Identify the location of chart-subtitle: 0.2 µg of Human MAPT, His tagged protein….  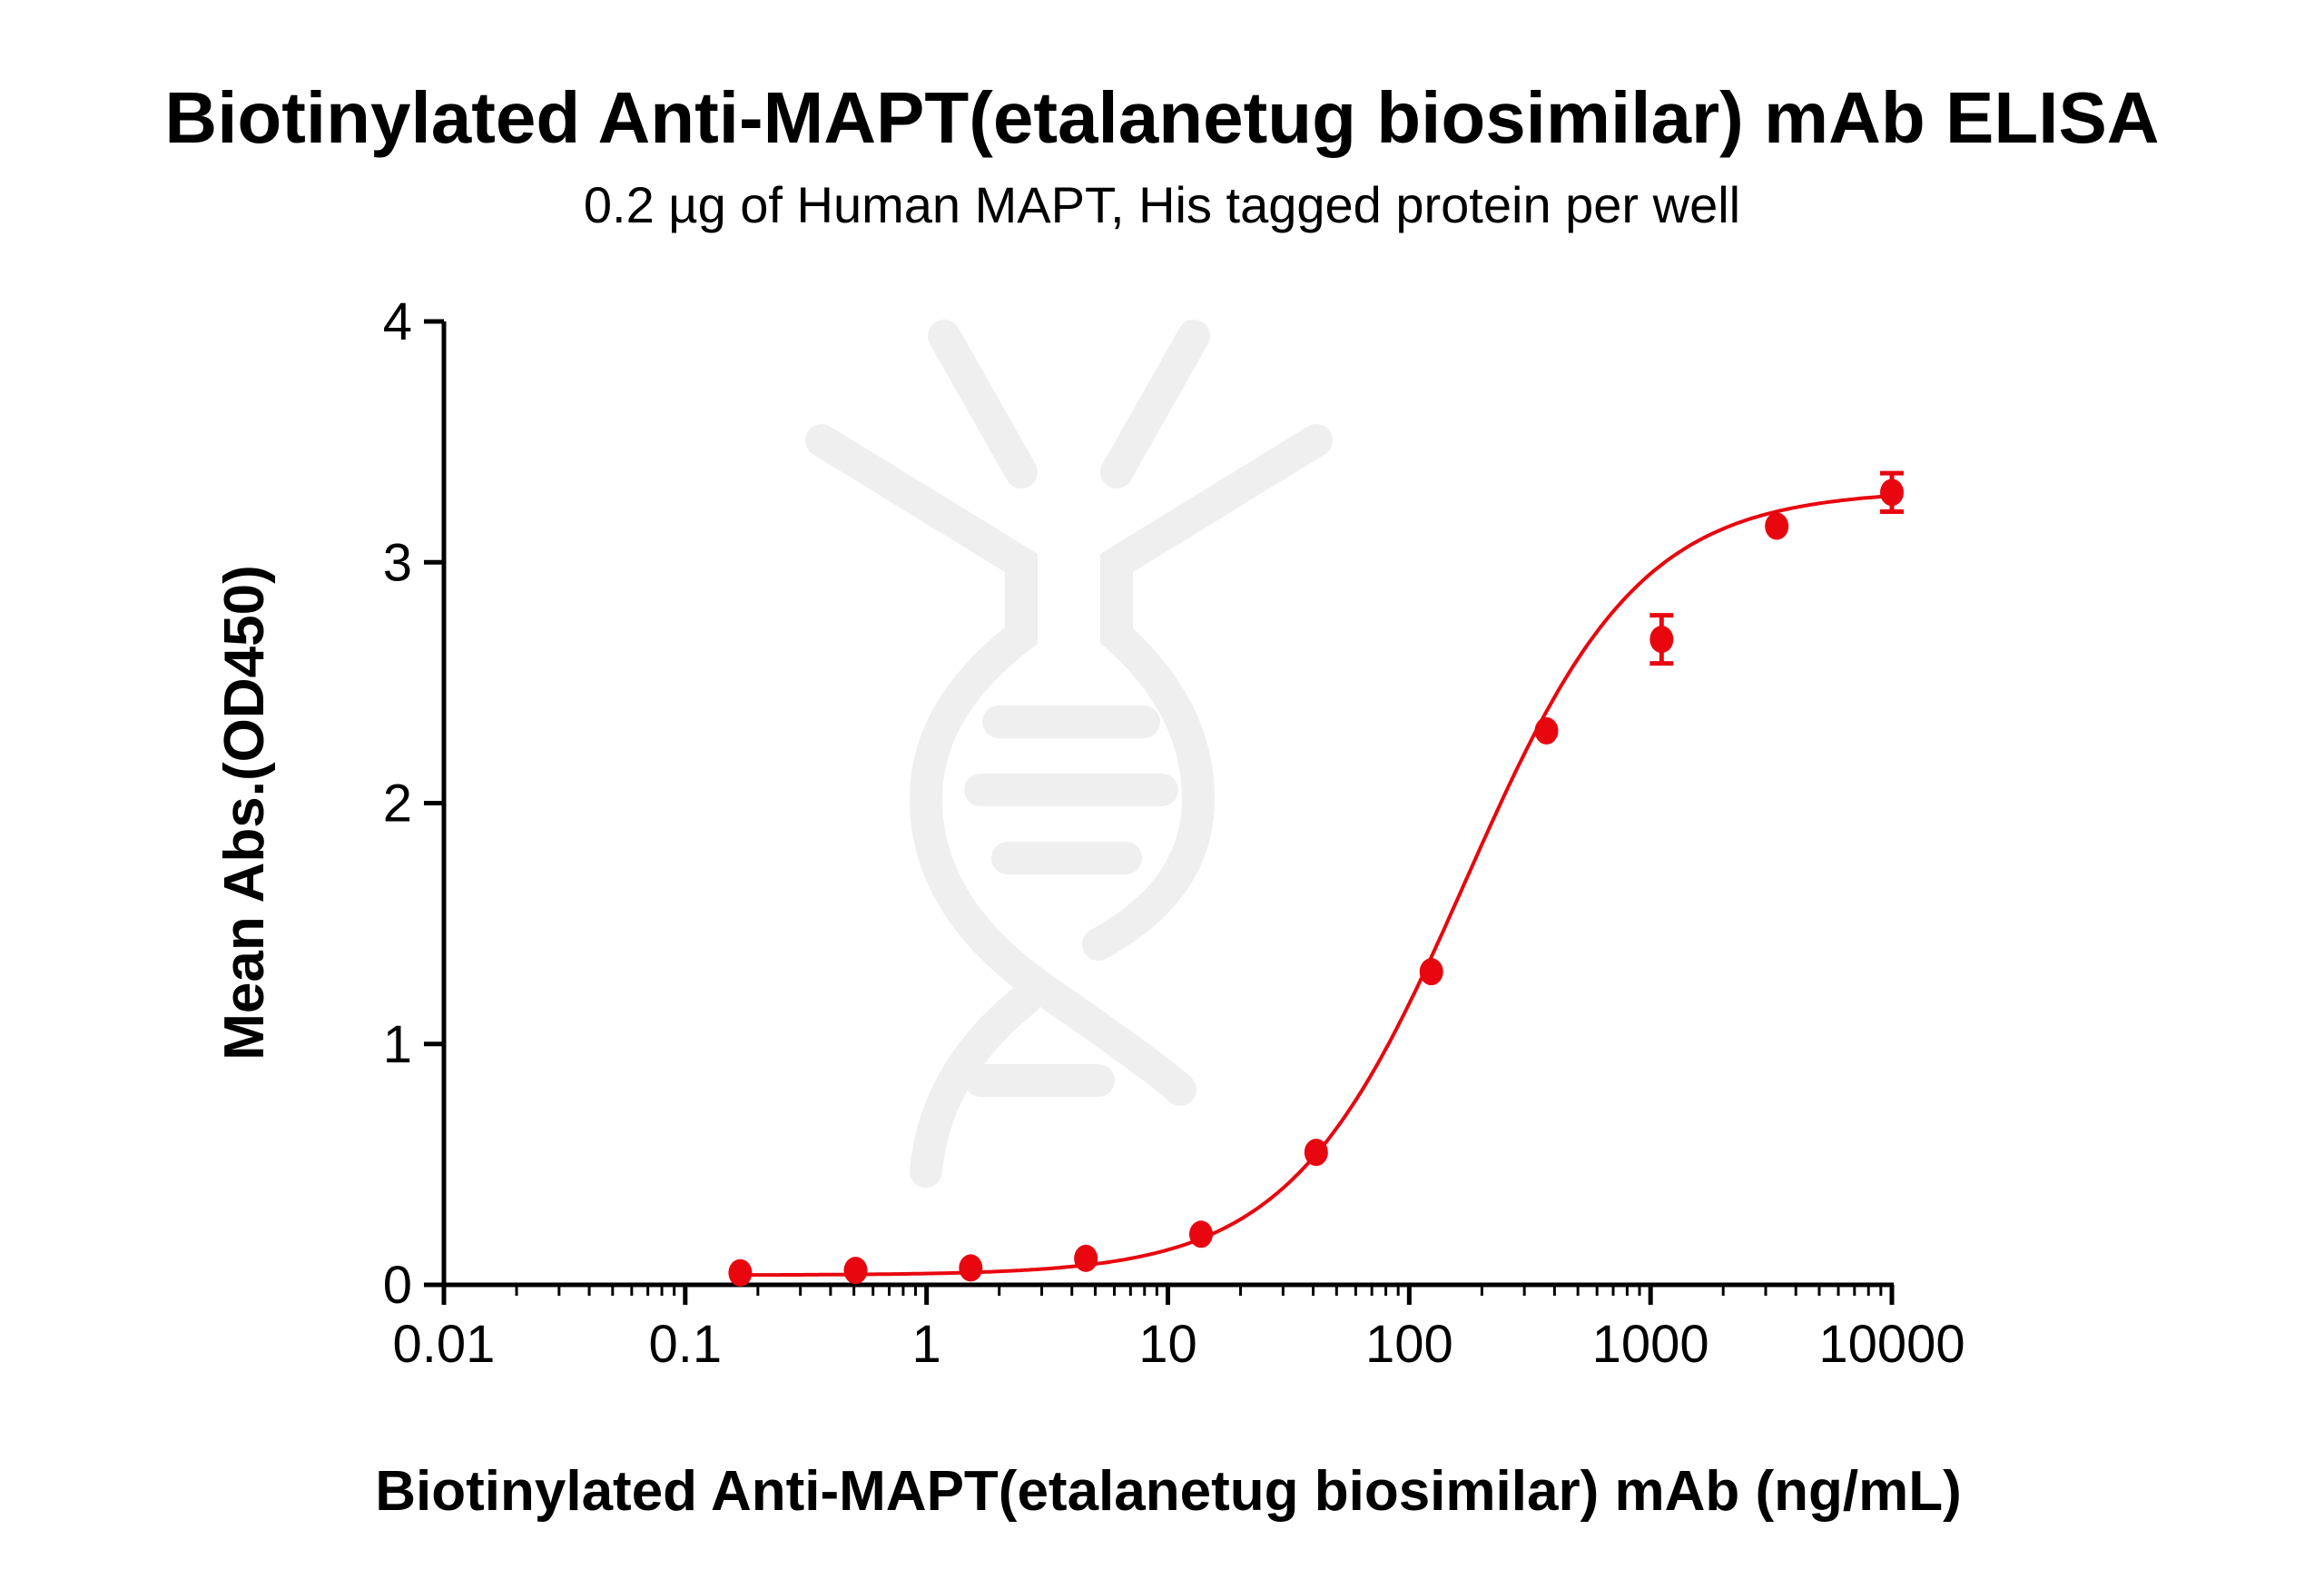
(1162, 204).